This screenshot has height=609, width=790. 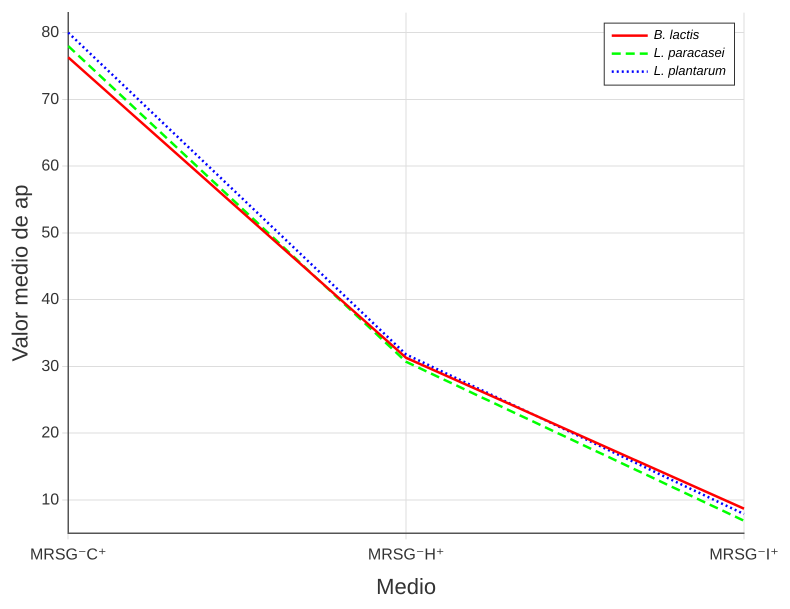 What do you see at coordinates (50, 433) in the screenshot?
I see `y-tick-label: 20` at bounding box center [50, 433].